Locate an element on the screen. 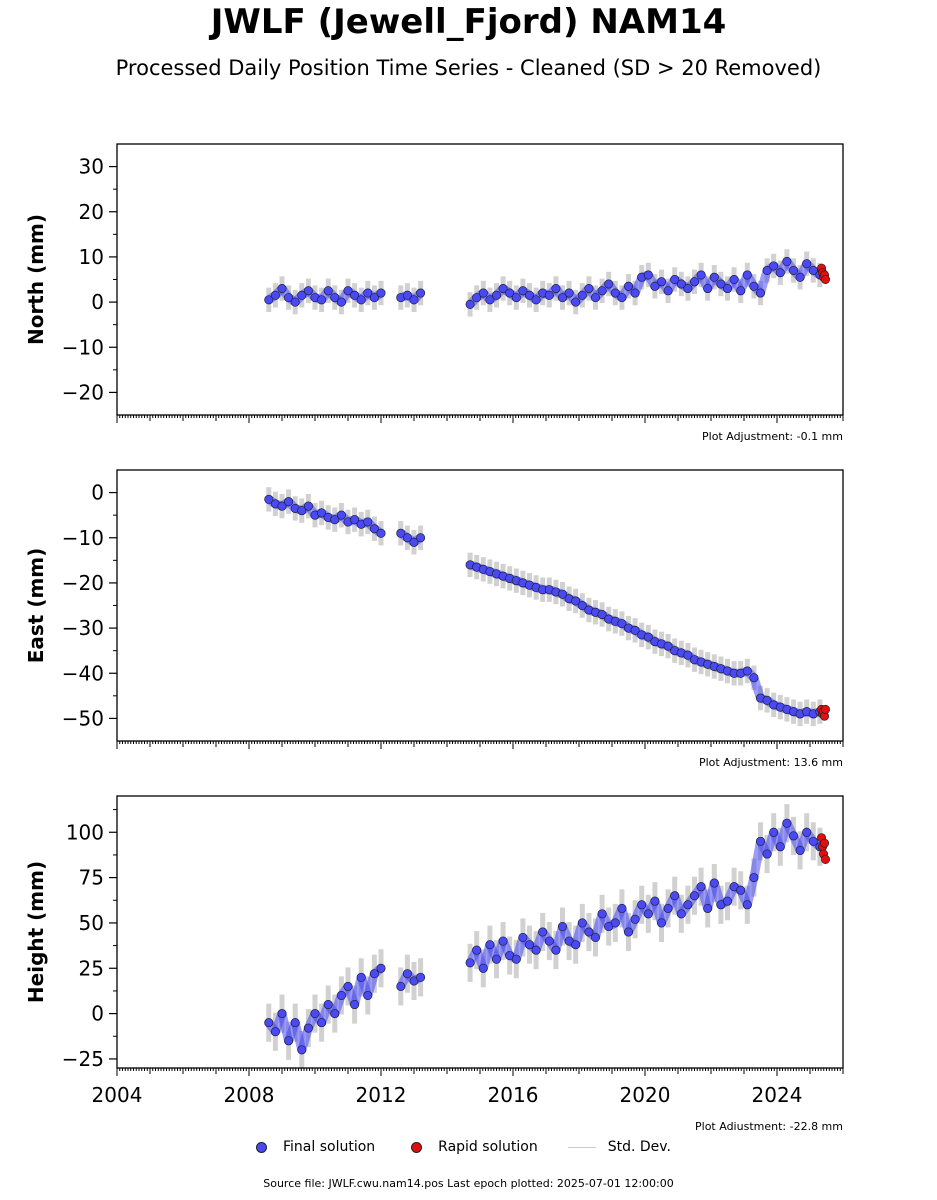 The width and height of the screenshot is (937, 1200). legend-rapid: Rapid solution is located at coordinates (471, 1147).